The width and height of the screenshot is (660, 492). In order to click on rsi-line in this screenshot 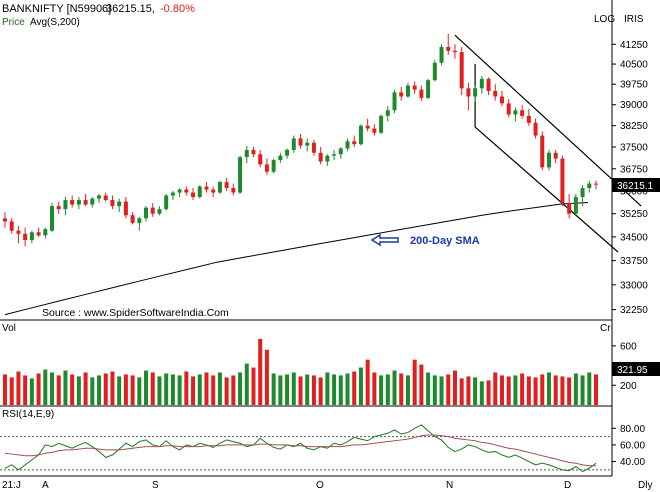, I will do `click(300, 448)`.